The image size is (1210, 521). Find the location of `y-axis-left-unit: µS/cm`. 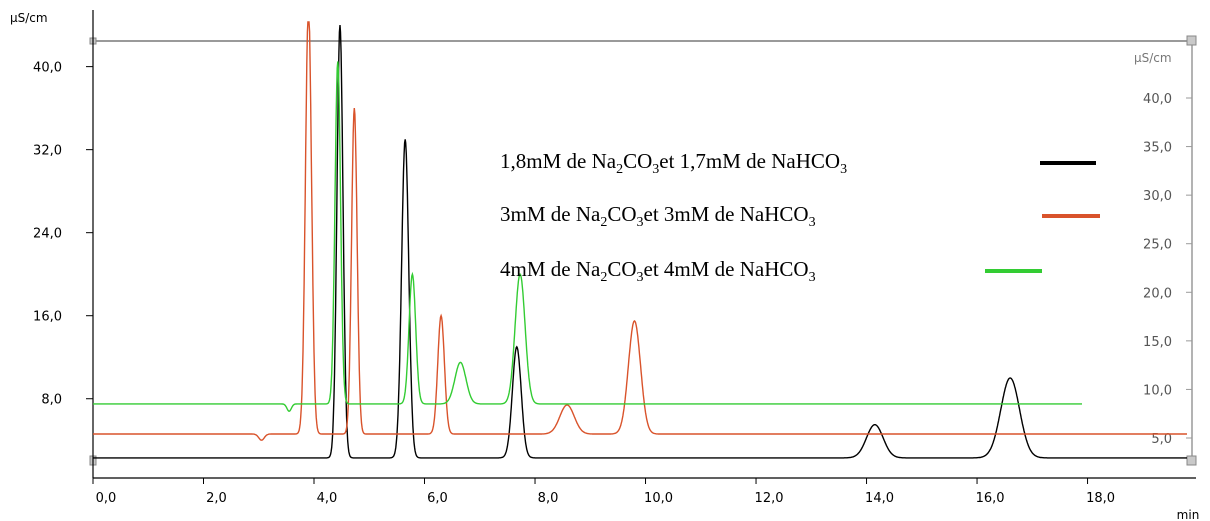

y-axis-left-unit: µS/cm is located at coordinates (29, 18).